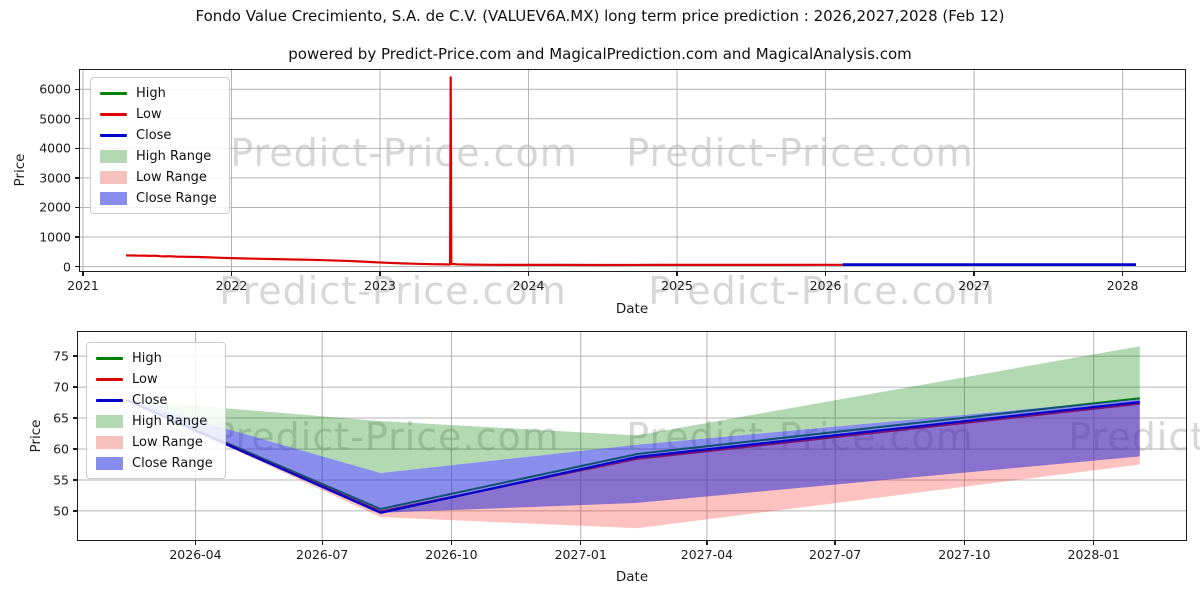  I want to click on x-tick-label: 2026-10, so click(451, 554).